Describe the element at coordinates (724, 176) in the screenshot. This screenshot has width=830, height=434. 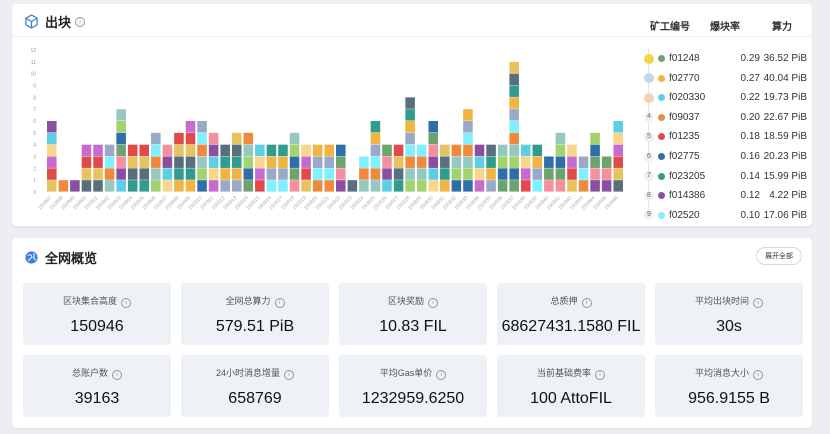
I see `leaderboard-row: 7 f023205 0.14 15.99 PiB` at that location.